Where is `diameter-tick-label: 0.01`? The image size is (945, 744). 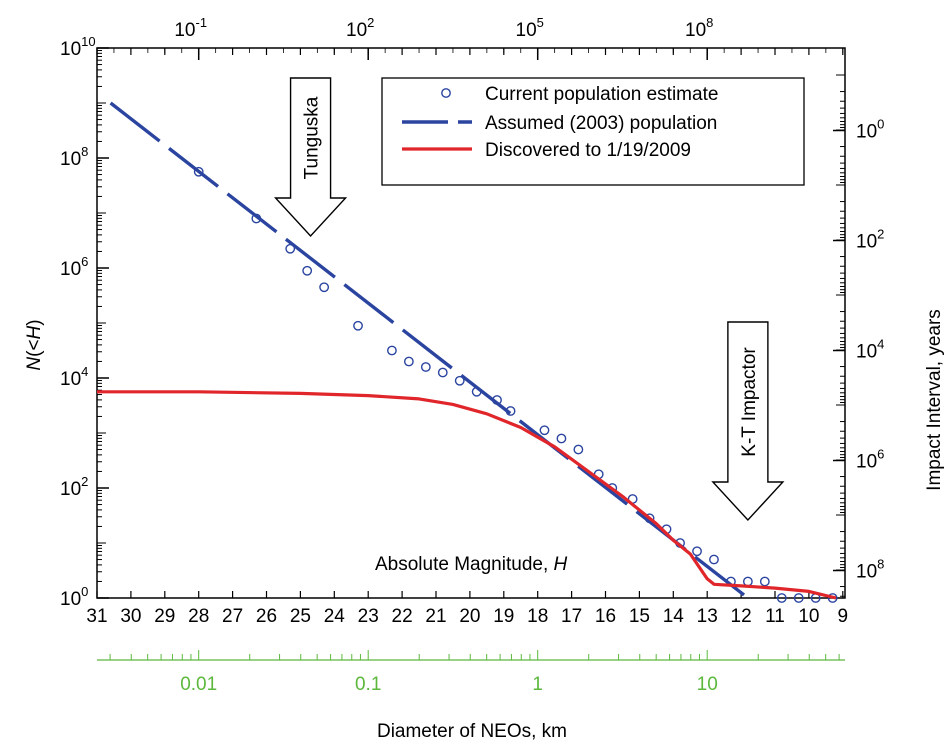
diameter-tick-label: 0.01 is located at coordinates (198, 684).